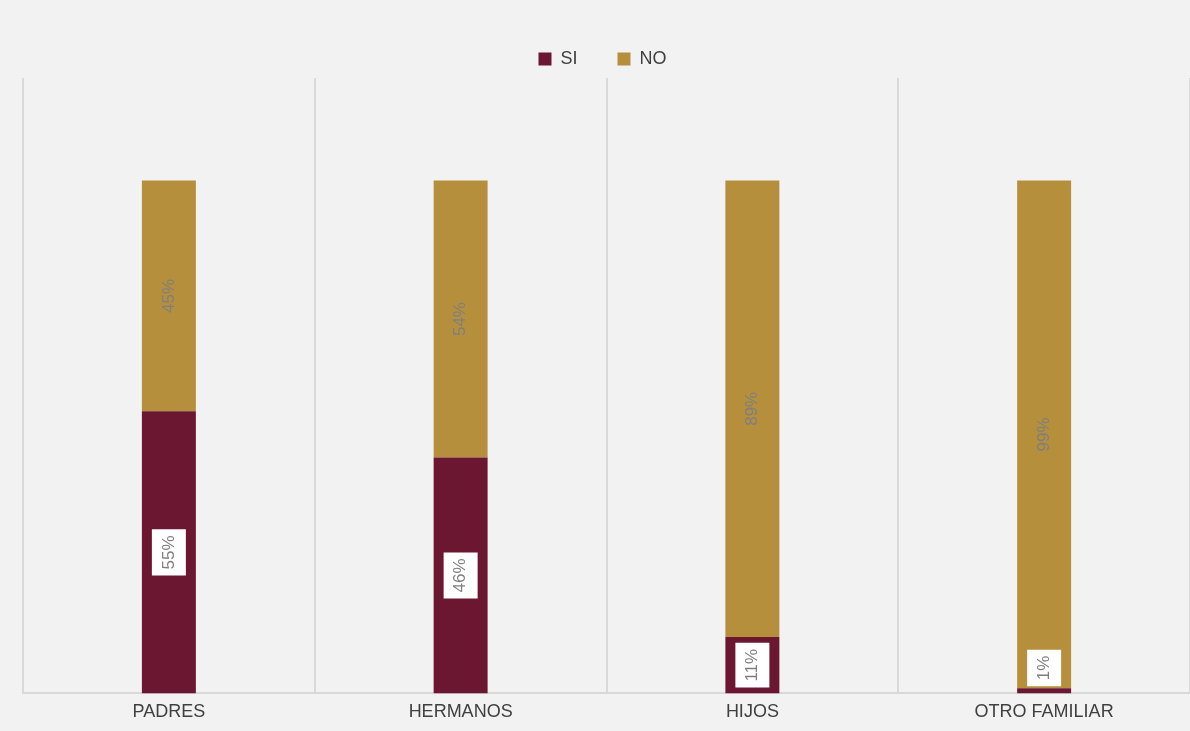  I want to click on data-label: 54%, so click(460, 319).